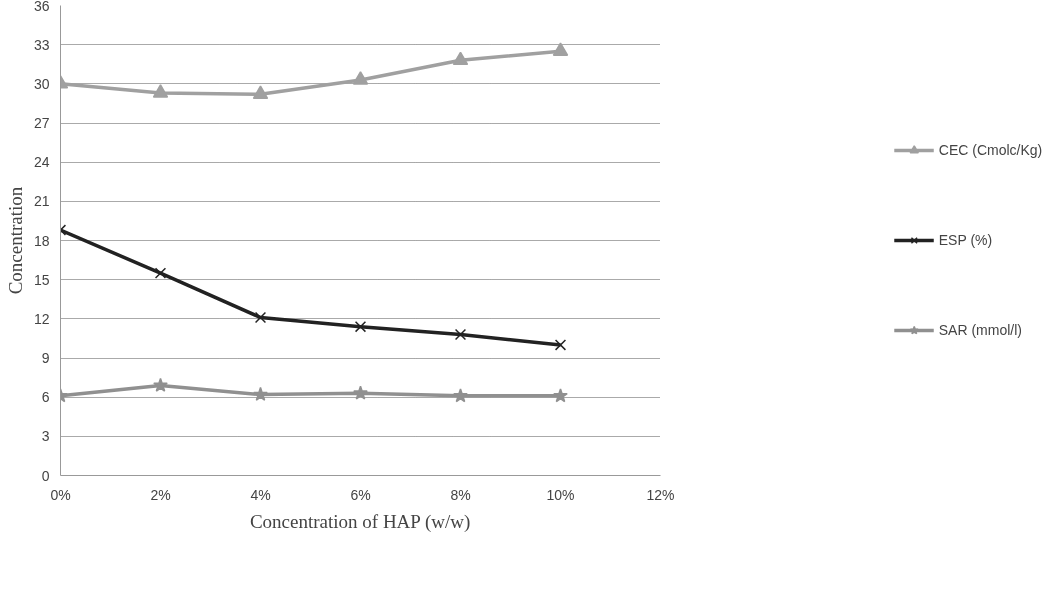 The image size is (1053, 596). I want to click on y-tick-label: 21, so click(41, 201).